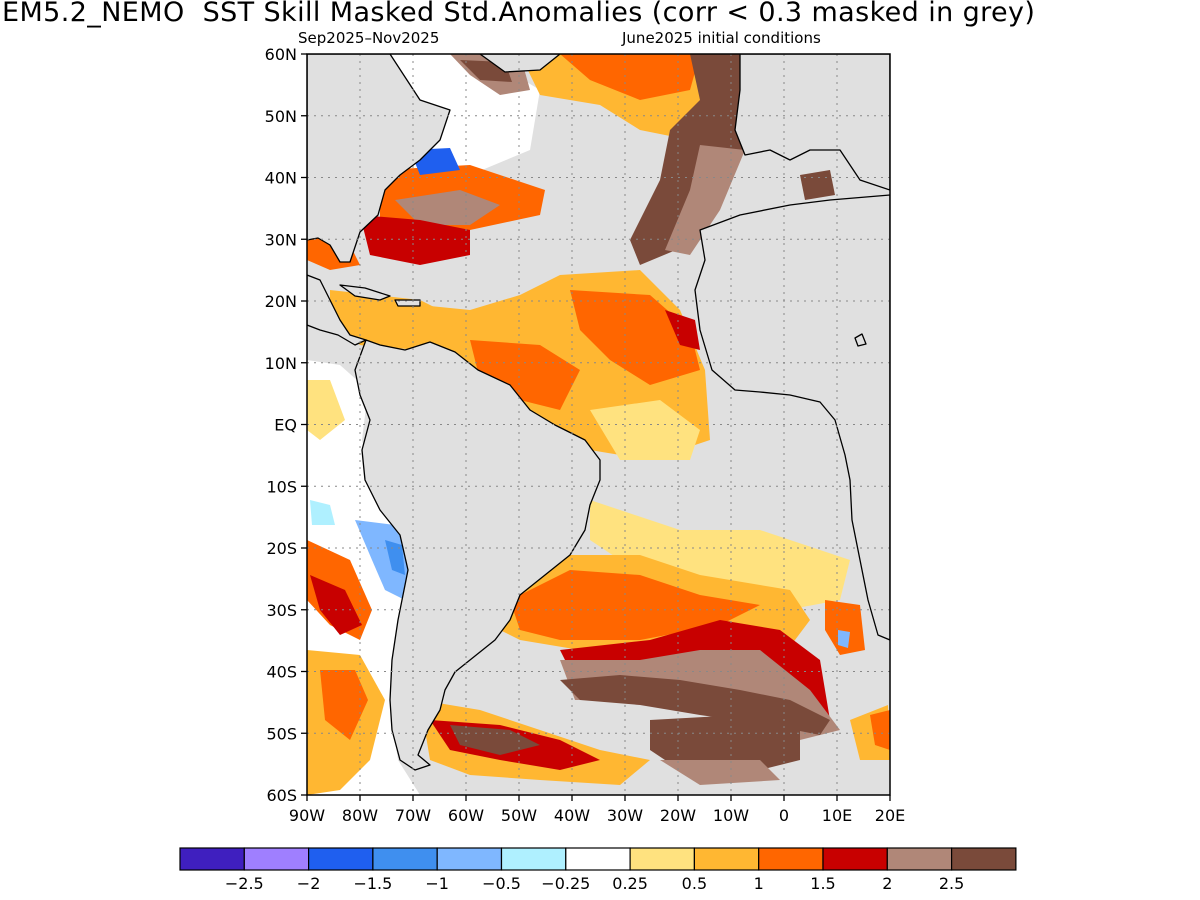  Describe the element at coordinates (281, 363) in the screenshot. I see `lat-tick-label: 10N` at that location.